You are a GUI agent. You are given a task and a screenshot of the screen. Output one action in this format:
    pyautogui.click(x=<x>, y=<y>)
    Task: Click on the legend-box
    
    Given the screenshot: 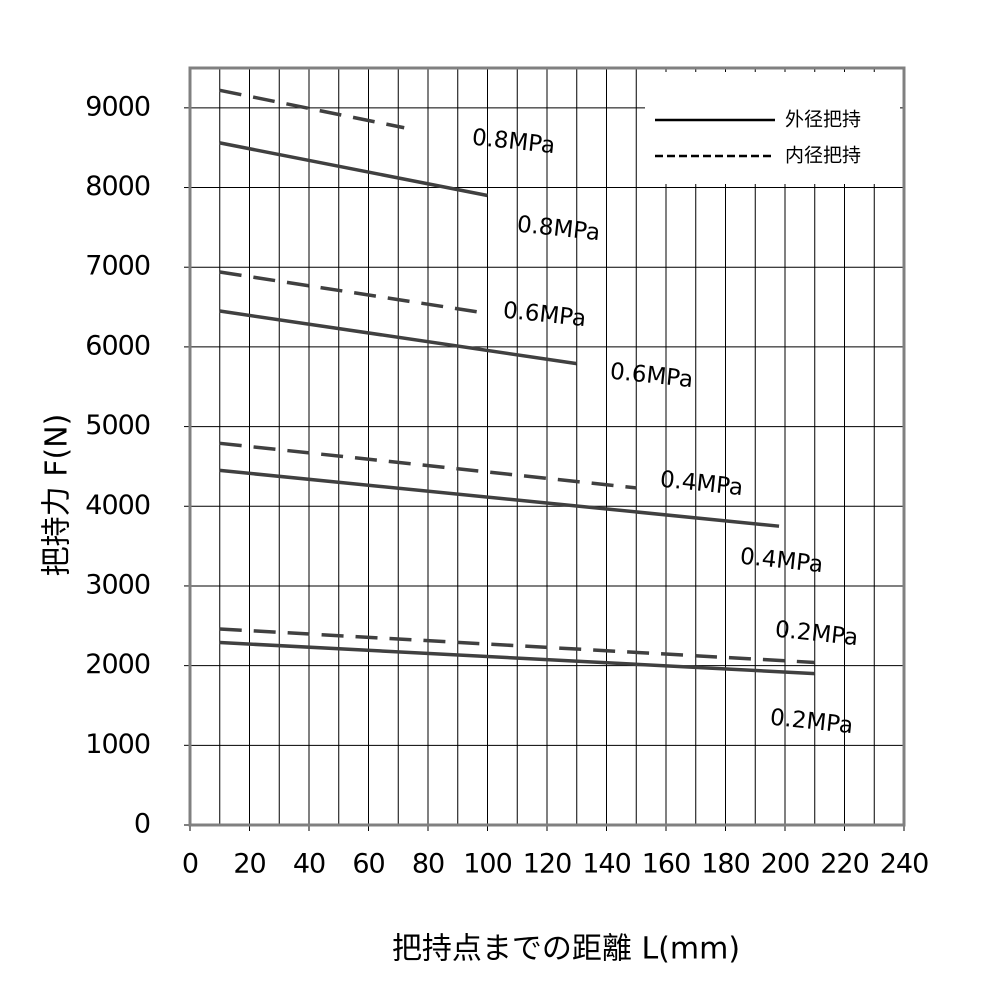 What is the action you would take?
    pyautogui.click(x=772, y=128)
    